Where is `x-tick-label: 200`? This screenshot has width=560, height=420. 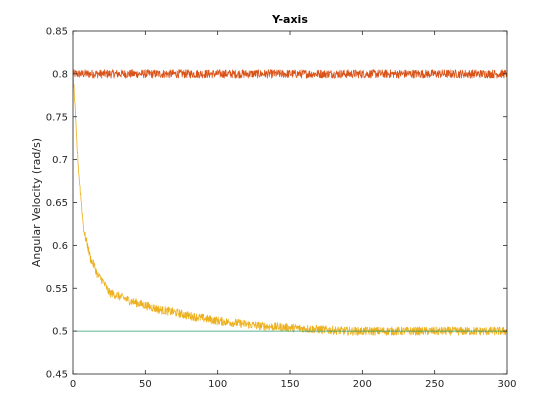
x-tick-label: 200 is located at coordinates (362, 384).